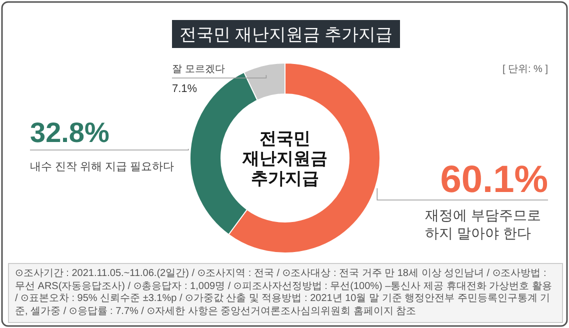 This screenshot has height=328, width=569. What do you see at coordinates (285, 158) in the screenshot?
I see `center-label: 전국민 재난지원금 추가지급` at bounding box center [285, 158].